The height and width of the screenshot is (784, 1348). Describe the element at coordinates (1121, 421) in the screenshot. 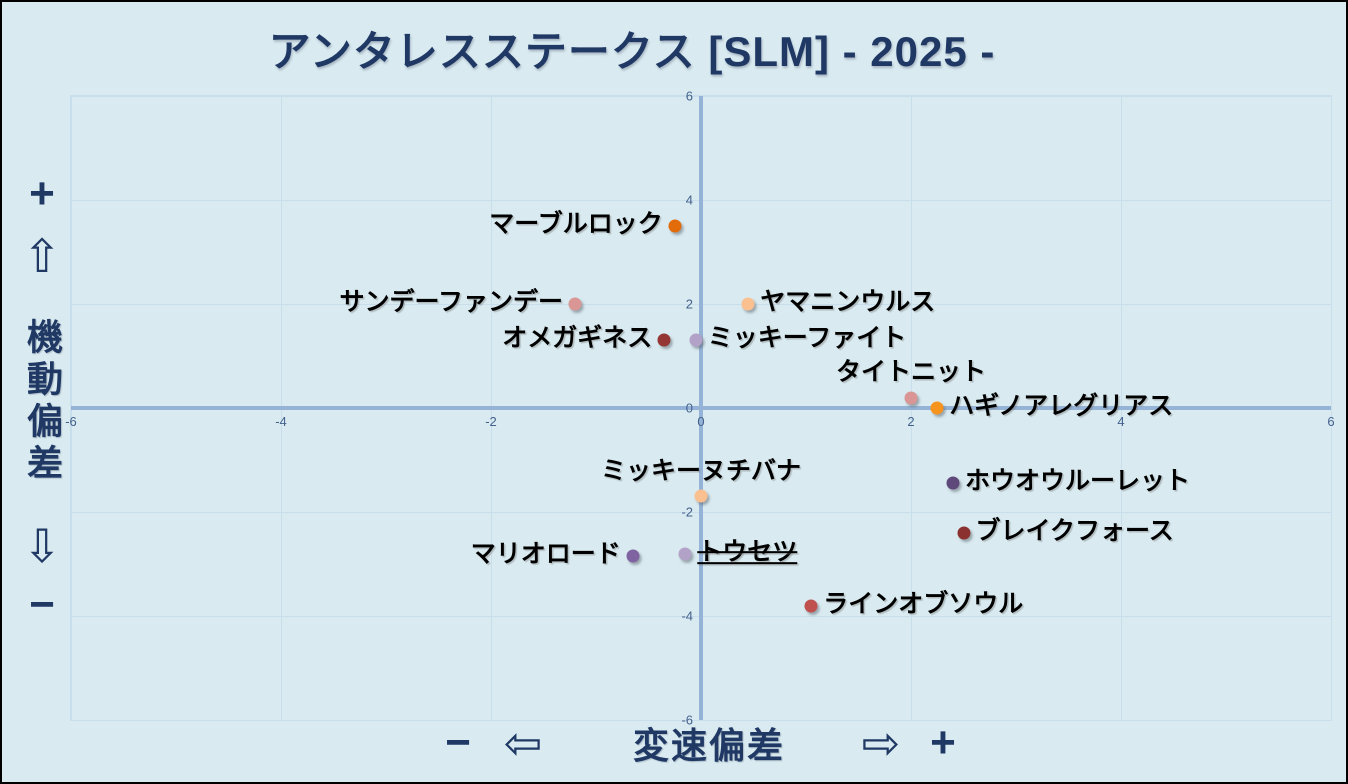

I see `x-tick-label: 4` at that location.